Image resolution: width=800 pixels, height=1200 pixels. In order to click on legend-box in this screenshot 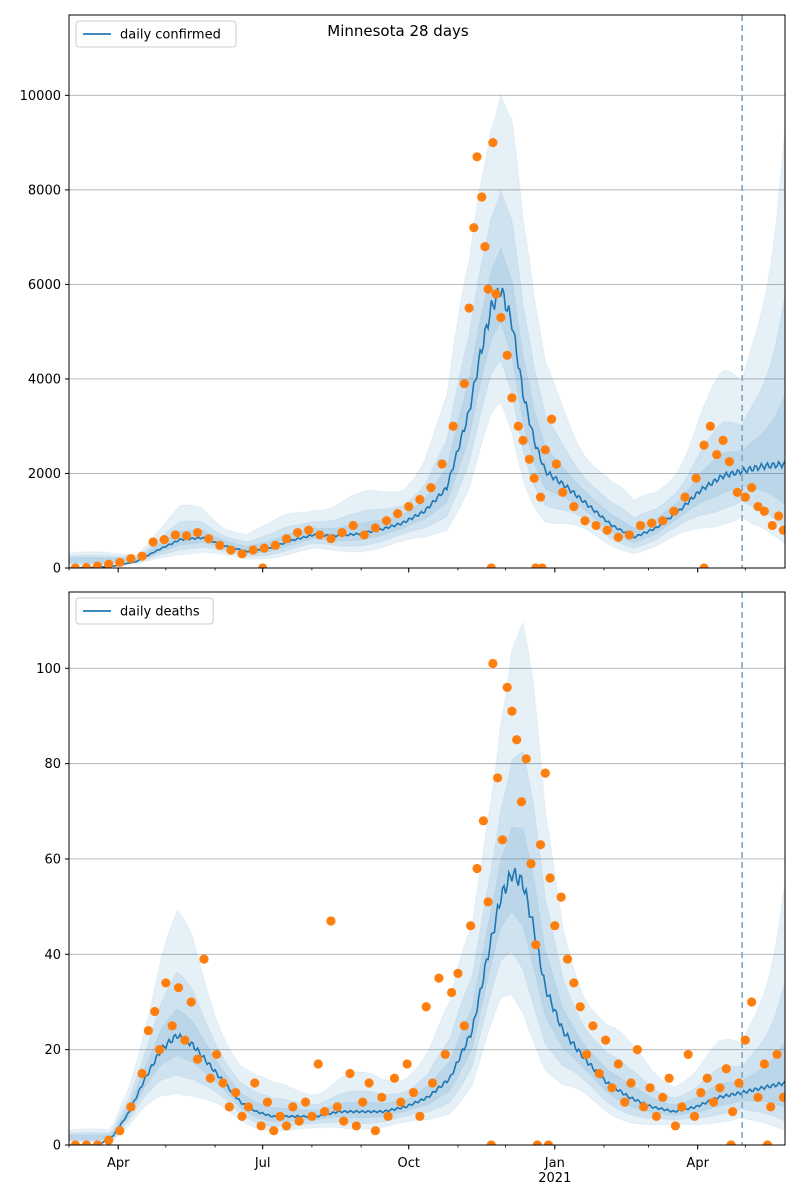, I will do `click(144, 611)`.